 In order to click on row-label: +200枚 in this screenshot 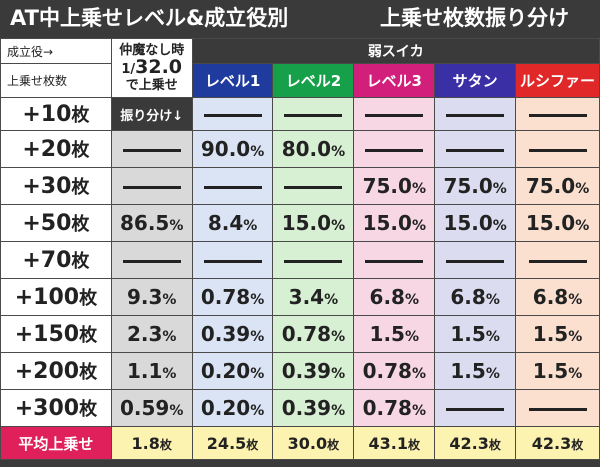, I will do `click(56, 371)`.